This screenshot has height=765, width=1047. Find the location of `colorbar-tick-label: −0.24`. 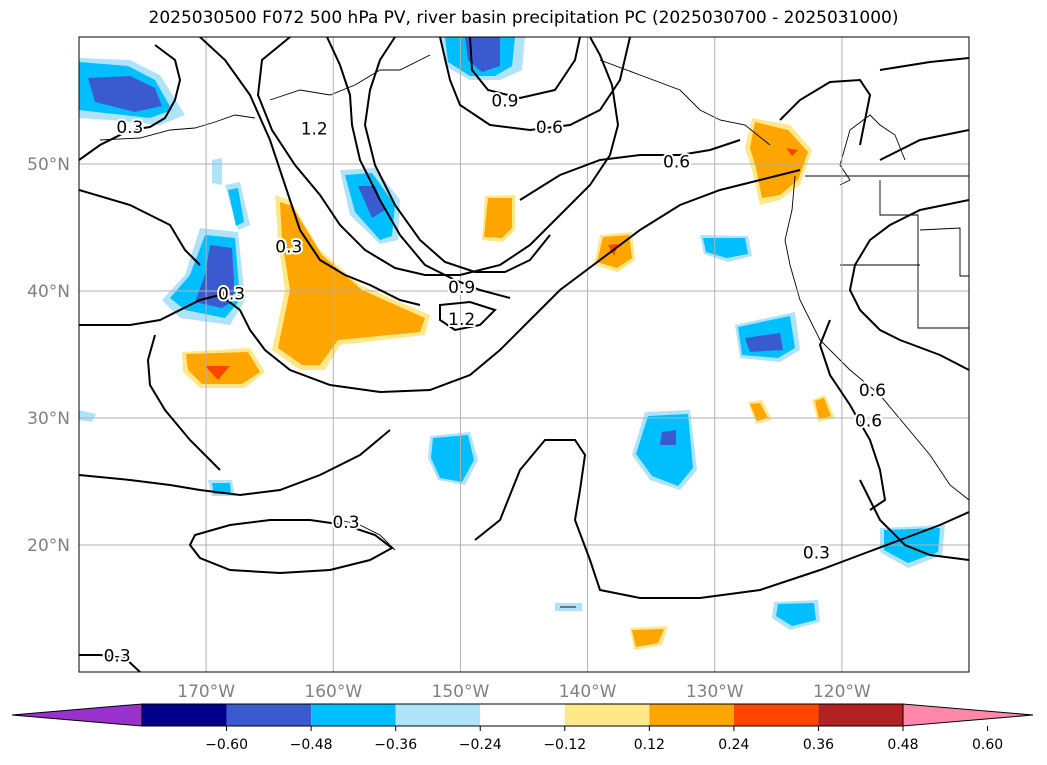

colorbar-tick-label: −0.24 is located at coordinates (480, 745).